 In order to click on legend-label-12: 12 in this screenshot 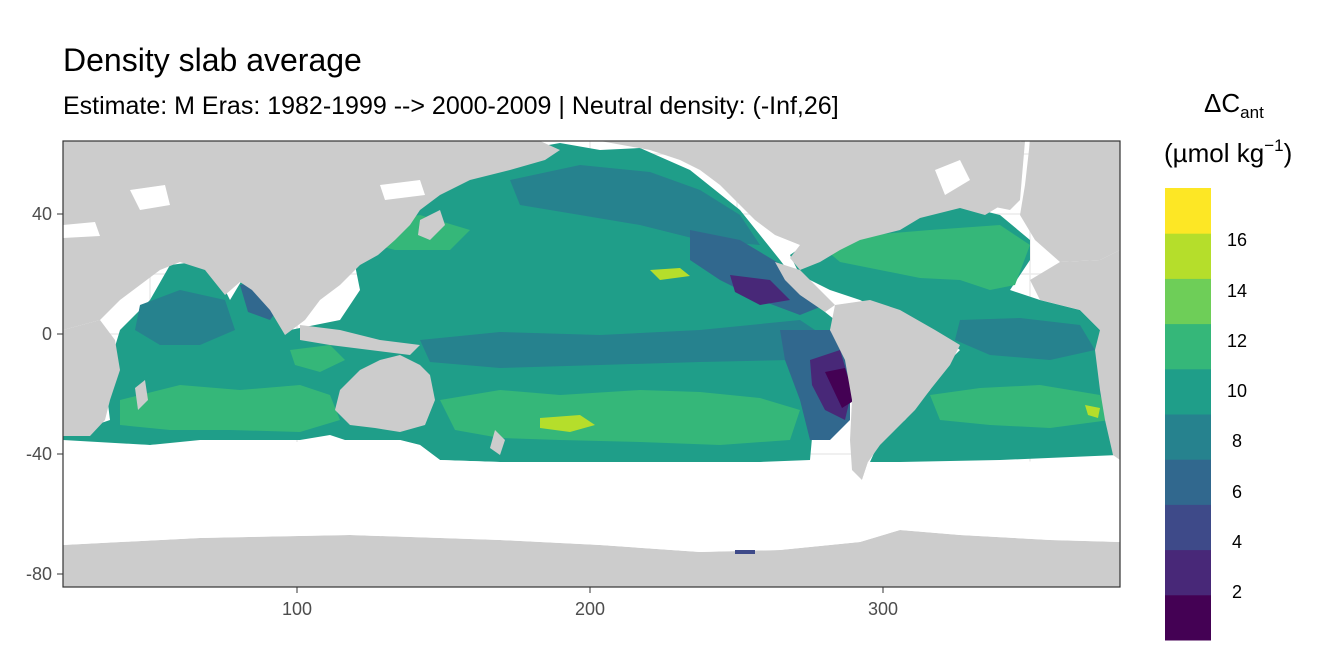, I will do `click(1237, 341)`.